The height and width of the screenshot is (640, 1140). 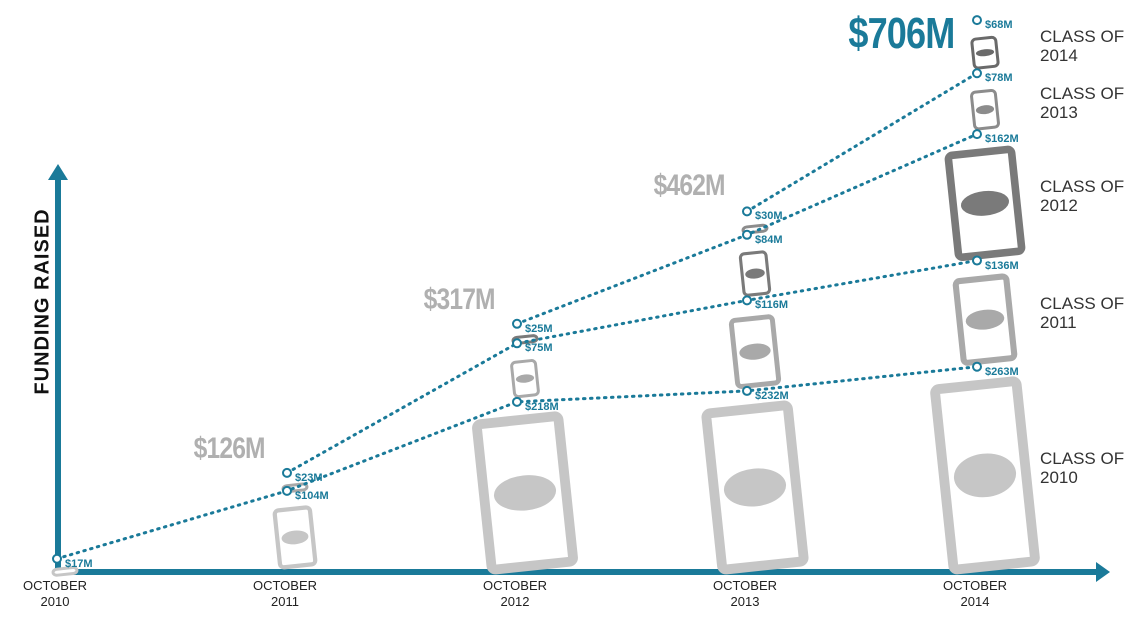 What do you see at coordinates (542, 406) in the screenshot?
I see `value-label: $218M` at bounding box center [542, 406].